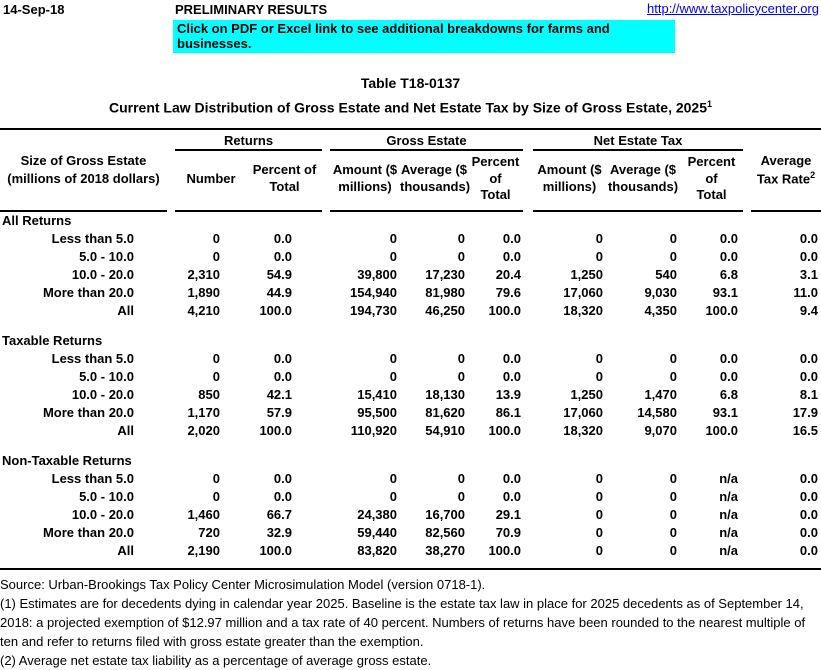  What do you see at coordinates (666, 274) in the screenshot?
I see `cell: 540` at bounding box center [666, 274].